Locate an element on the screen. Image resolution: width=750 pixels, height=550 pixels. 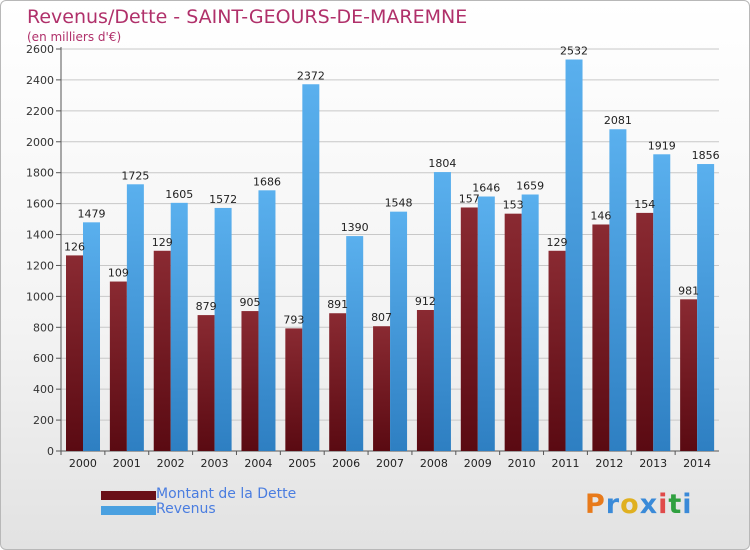
x-tick-label: 2004 is located at coordinates (258, 463).